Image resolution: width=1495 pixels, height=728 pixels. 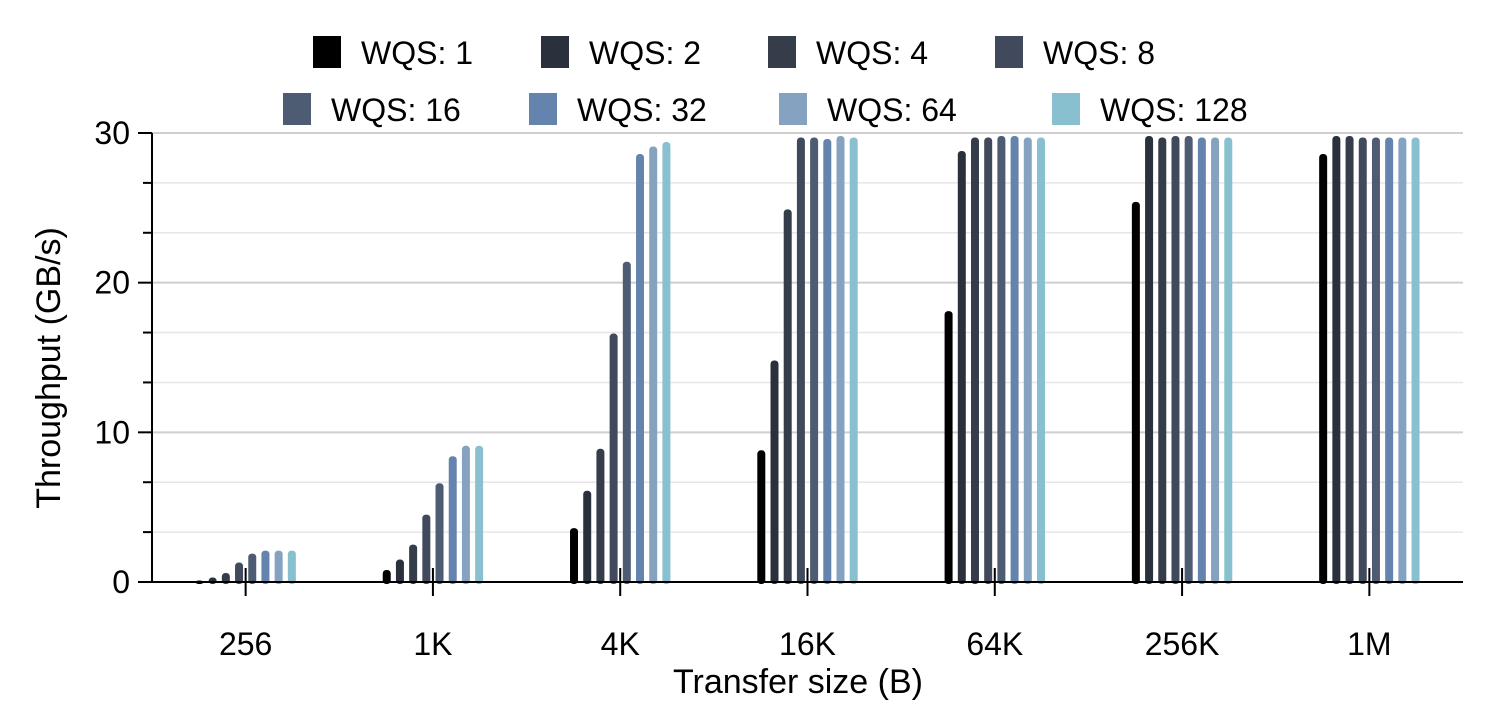 What do you see at coordinates (892, 110) in the screenshot?
I see `legend-label: WQS: 64` at bounding box center [892, 110].